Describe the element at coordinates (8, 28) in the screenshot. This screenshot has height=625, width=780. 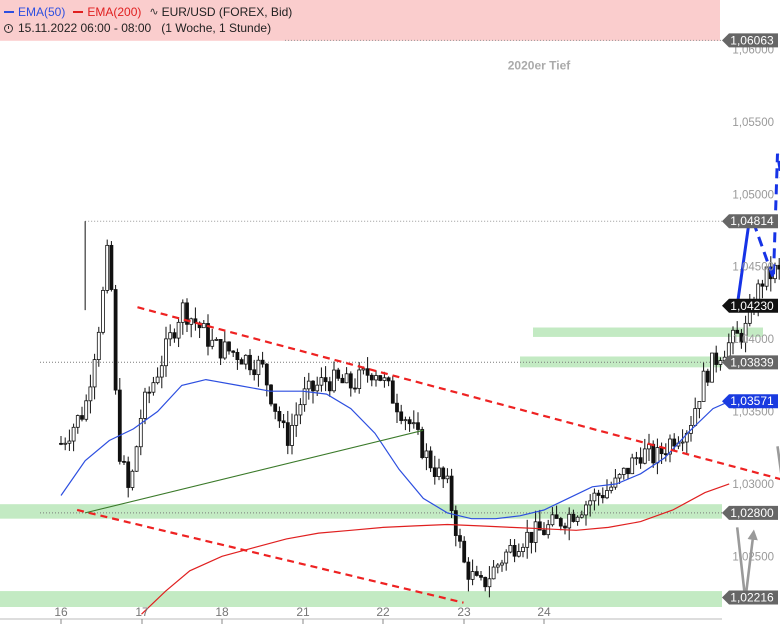
I see `clock-icon` at that location.